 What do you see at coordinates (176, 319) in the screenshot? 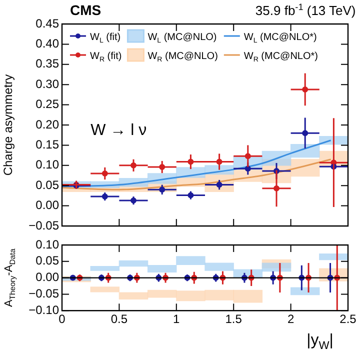
I see `x-tick-label: 1` at bounding box center [176, 319].